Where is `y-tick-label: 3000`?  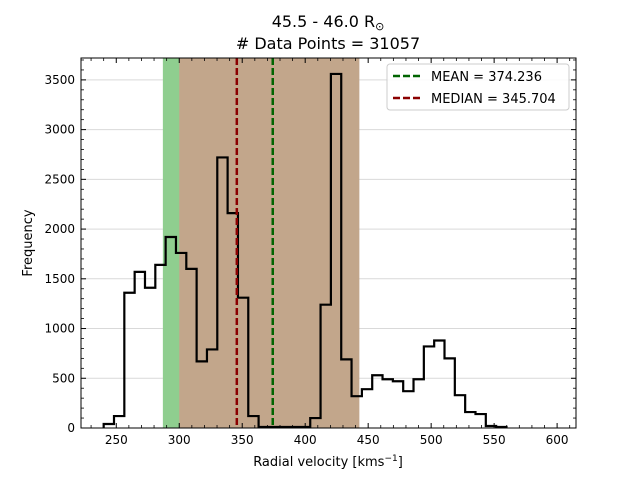
y-tick-label: 3000 is located at coordinates (59, 130).